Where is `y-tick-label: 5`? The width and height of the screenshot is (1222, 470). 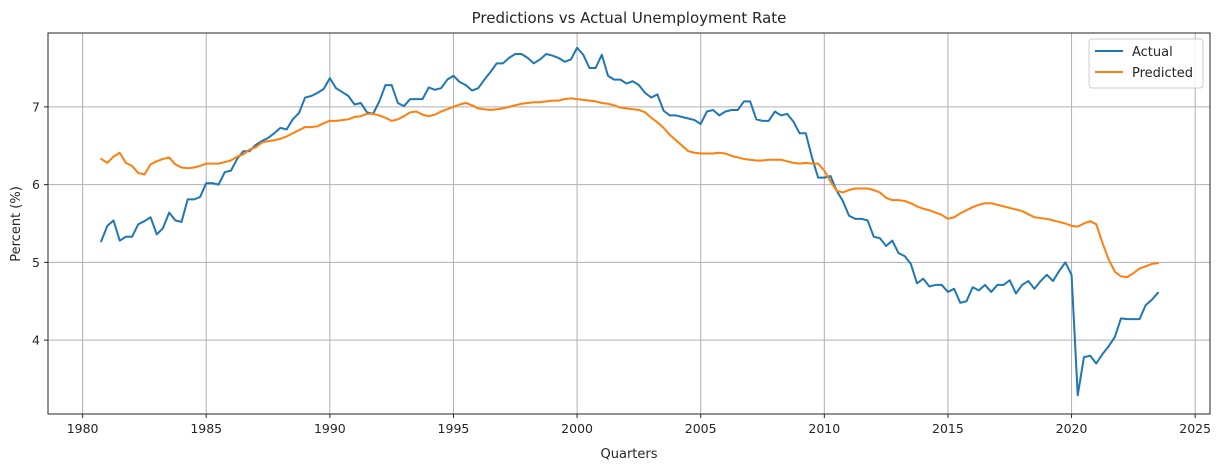
y-tick-label: 5 is located at coordinates (36, 262).